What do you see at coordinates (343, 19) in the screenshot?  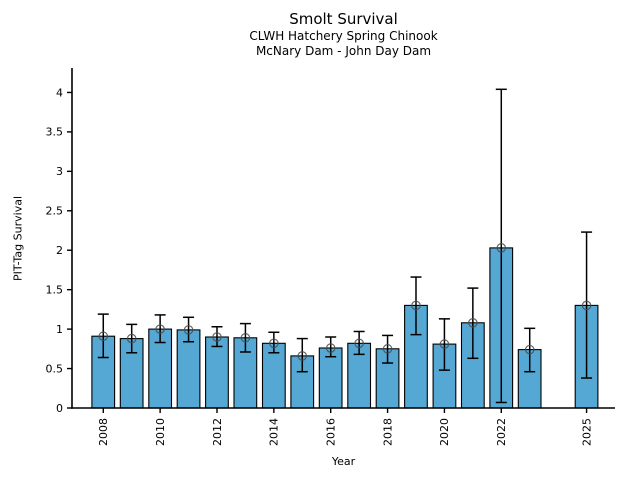 I see `chart-title: Smolt Survival` at bounding box center [343, 19].